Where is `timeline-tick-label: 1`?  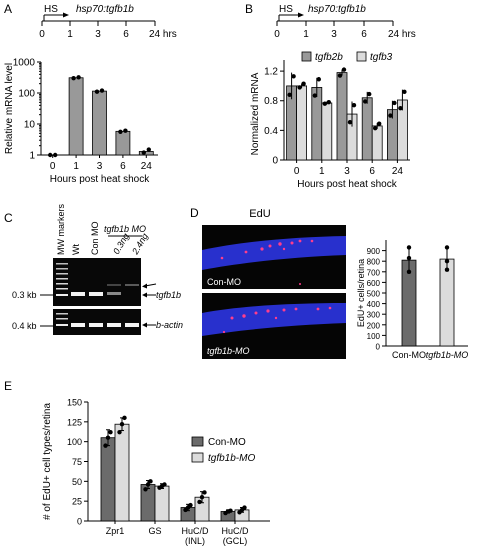 timeline-tick-label: 1 is located at coordinates (70, 34).